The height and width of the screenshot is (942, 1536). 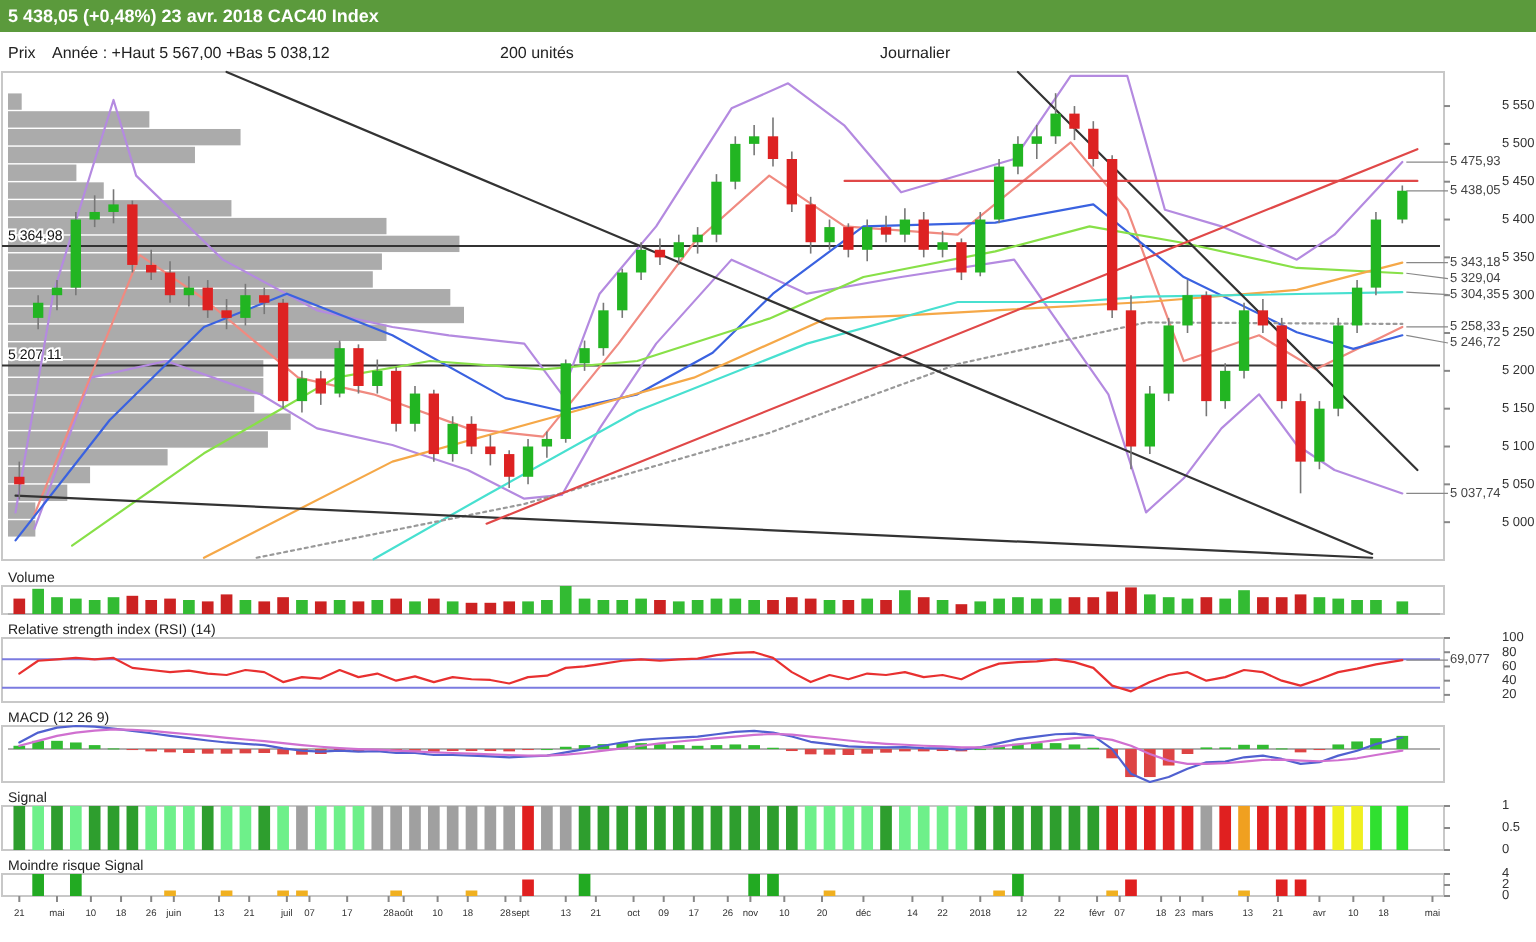 I want to click on chart-title: 5 438,05 (+0,48%) 23 avr. 2018 CAC40 Index, so click(x=193, y=16).